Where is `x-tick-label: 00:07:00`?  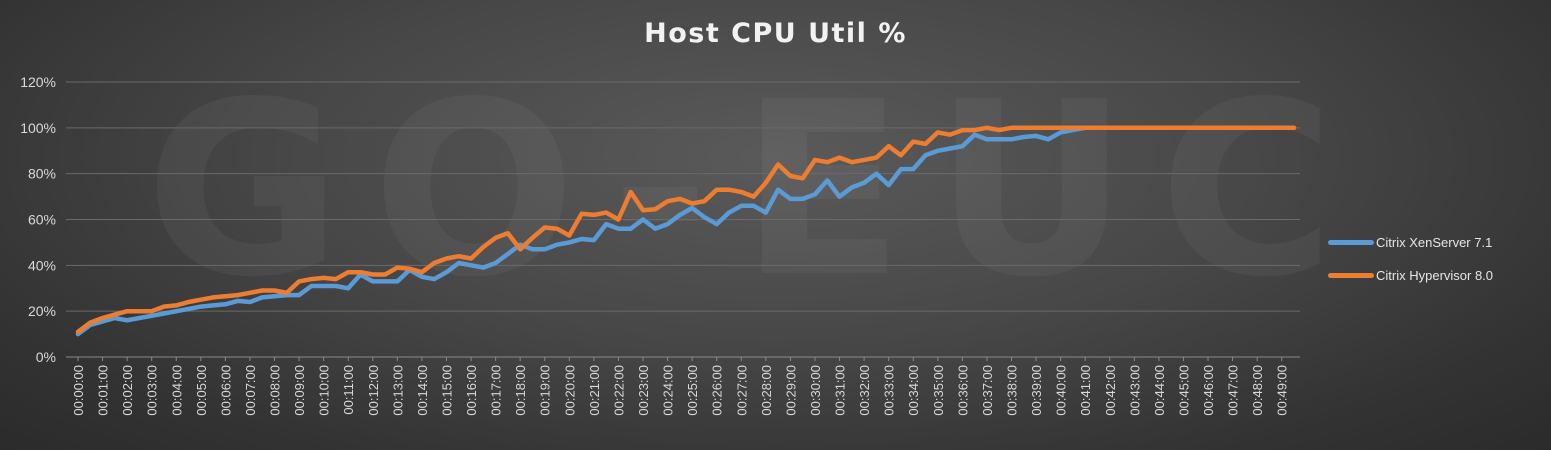 x-tick-label: 00:07:00 is located at coordinates (250, 390).